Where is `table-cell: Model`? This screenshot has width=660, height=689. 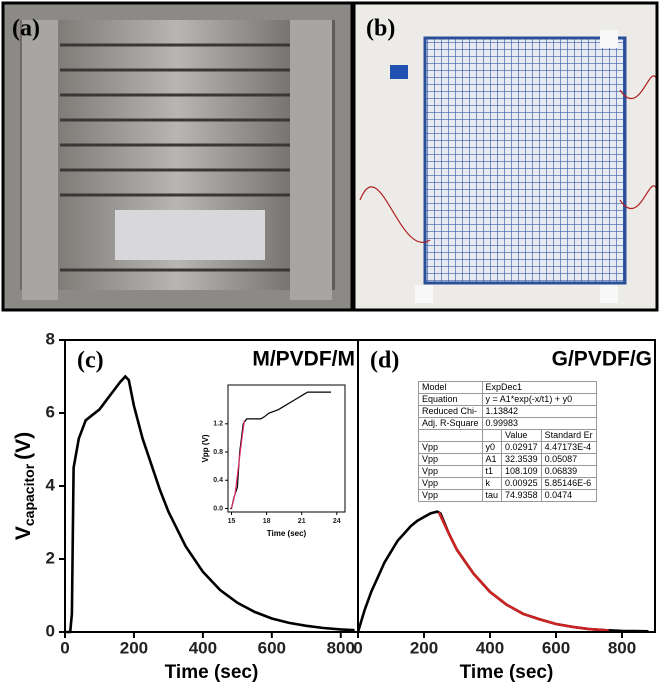 table-cell: Model is located at coordinates (450, 387).